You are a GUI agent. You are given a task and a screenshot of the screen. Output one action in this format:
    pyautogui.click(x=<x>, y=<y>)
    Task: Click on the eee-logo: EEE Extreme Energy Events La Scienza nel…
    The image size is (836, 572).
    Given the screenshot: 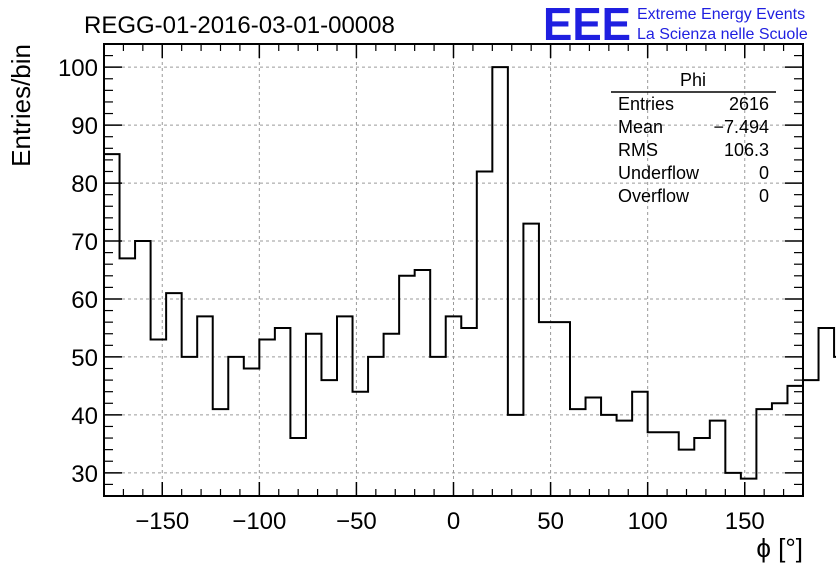 What is the action you would take?
    pyautogui.click(x=675, y=25)
    